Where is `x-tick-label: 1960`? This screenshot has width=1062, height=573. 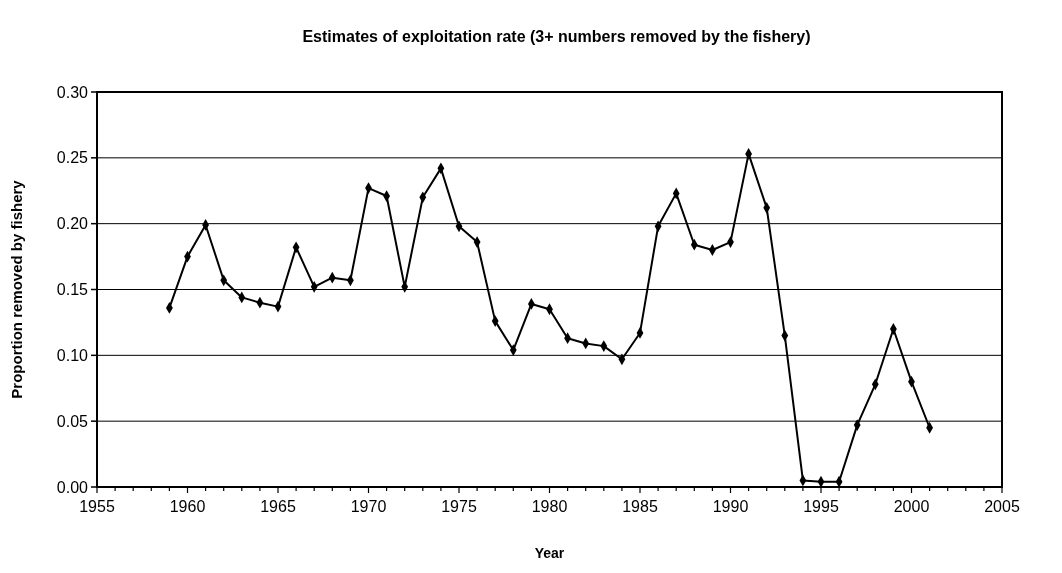
x-tick-label: 1960 is located at coordinates (187, 506).